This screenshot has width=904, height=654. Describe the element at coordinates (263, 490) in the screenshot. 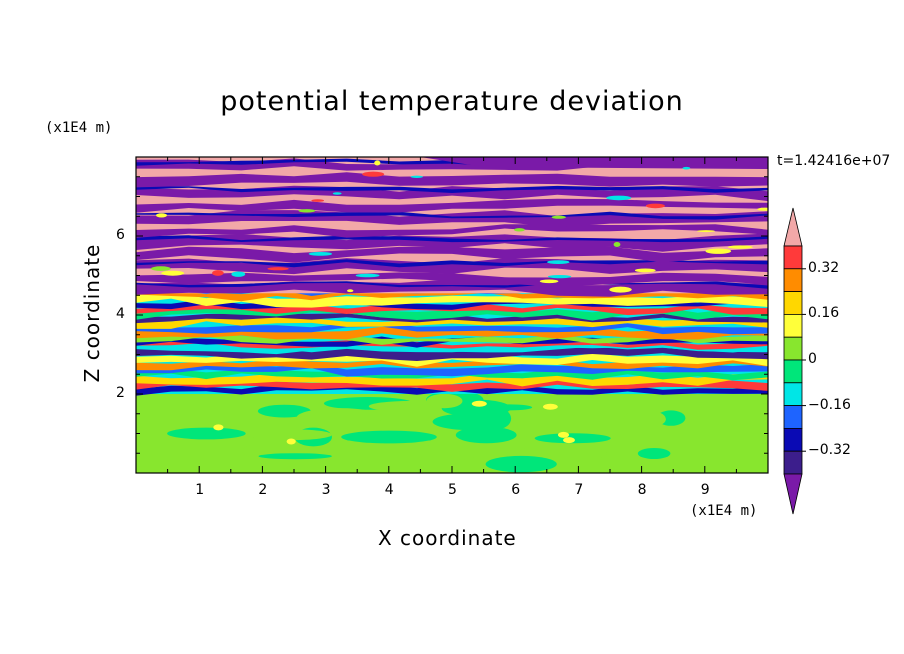

I see `x-tick-label: 2` at that location.